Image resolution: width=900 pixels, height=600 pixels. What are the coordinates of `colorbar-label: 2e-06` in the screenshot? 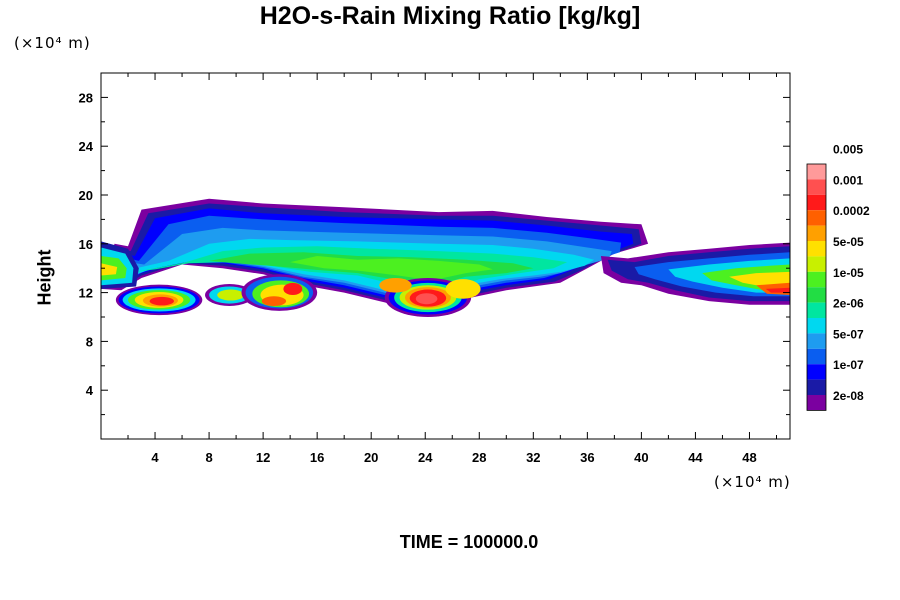 It's located at (848, 304).